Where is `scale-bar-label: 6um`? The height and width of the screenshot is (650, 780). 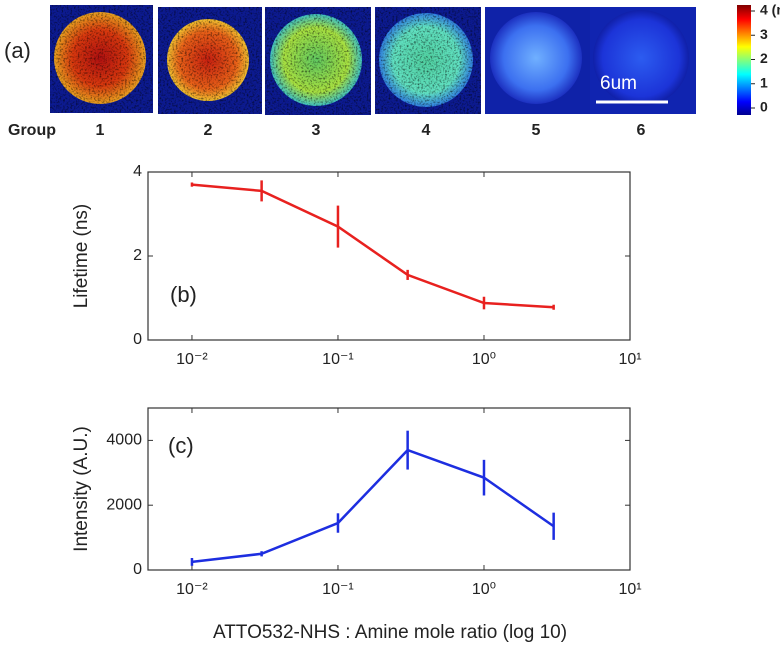
scale-bar-label: 6um is located at coordinates (618, 83).